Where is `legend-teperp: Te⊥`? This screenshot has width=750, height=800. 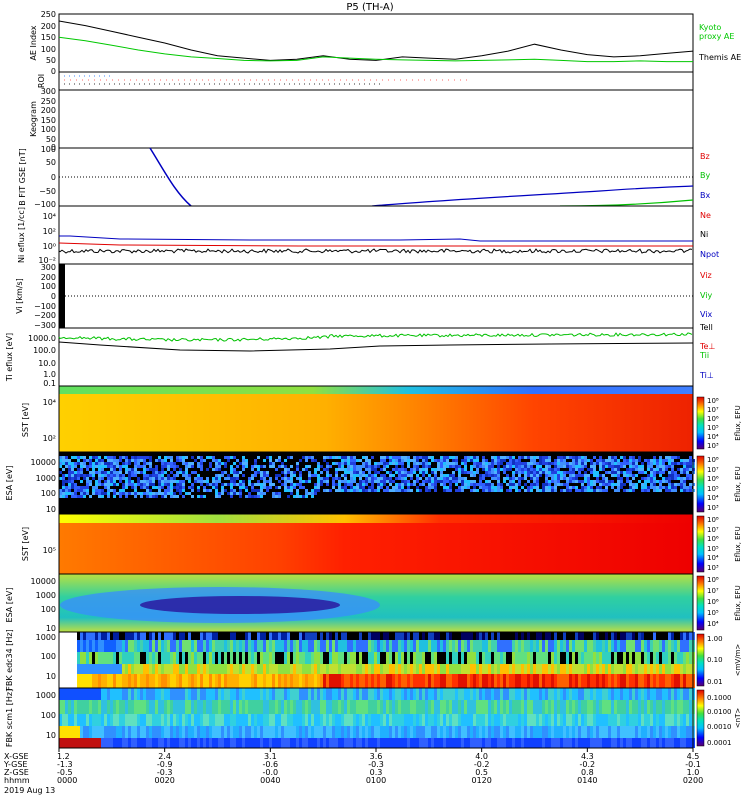 legend-teperp: Te⊥ is located at coordinates (707, 346).